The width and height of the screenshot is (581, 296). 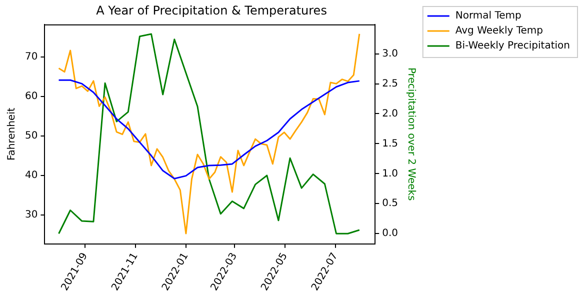 I want to click on y-tick-label: 60, so click(x=31, y=96).